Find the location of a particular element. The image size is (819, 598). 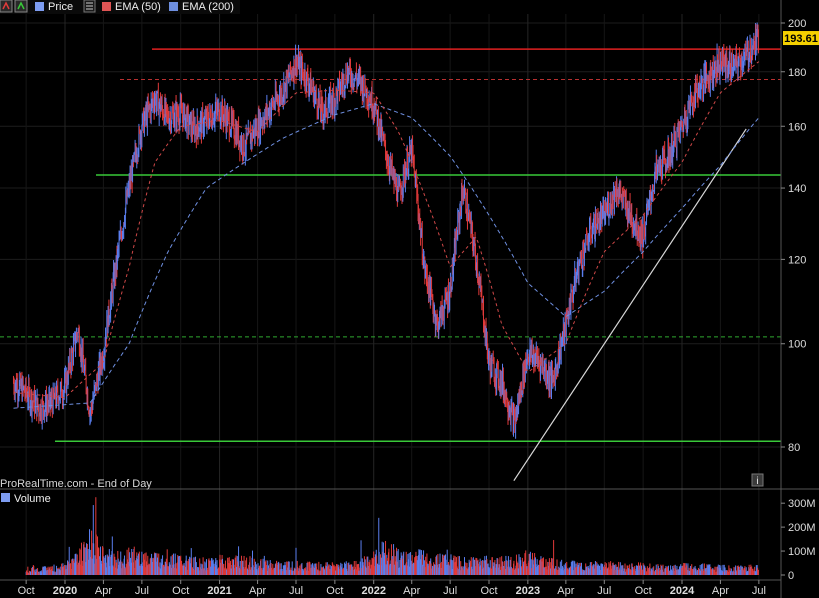

watermark-text: ProRealTime.com - End of Day is located at coordinates (76, 484).